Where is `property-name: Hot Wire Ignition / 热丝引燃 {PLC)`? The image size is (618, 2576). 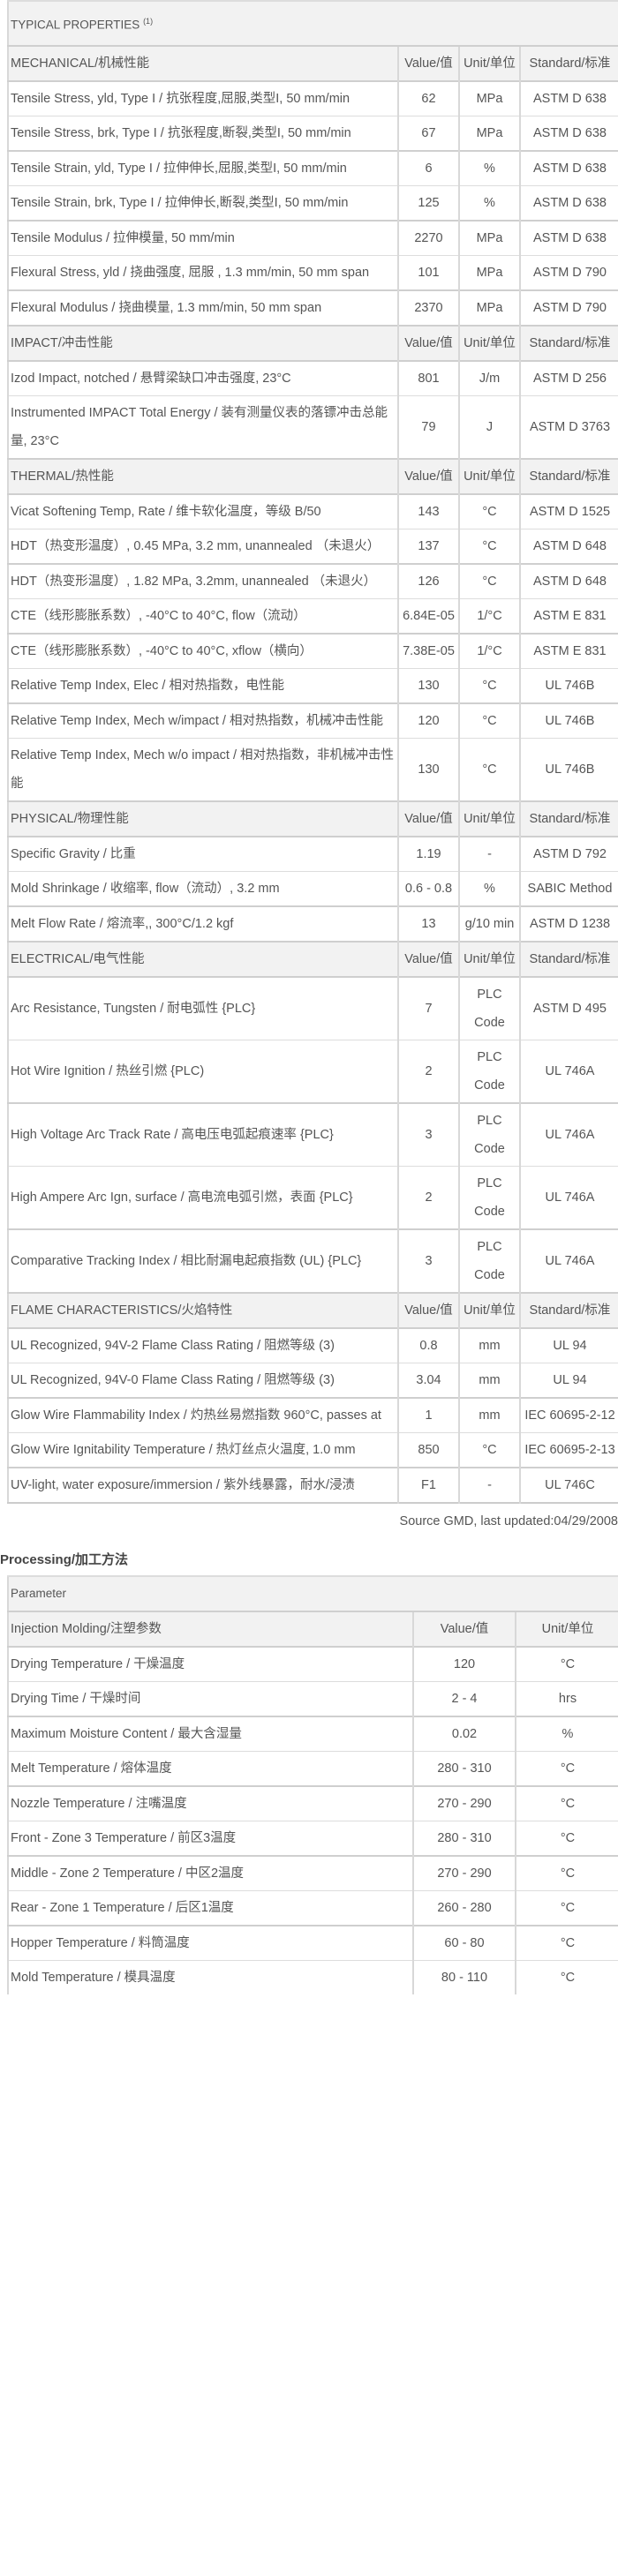 property-name: Hot Wire Ignition / 热丝引燃 {PLC) is located at coordinates (203, 1071).